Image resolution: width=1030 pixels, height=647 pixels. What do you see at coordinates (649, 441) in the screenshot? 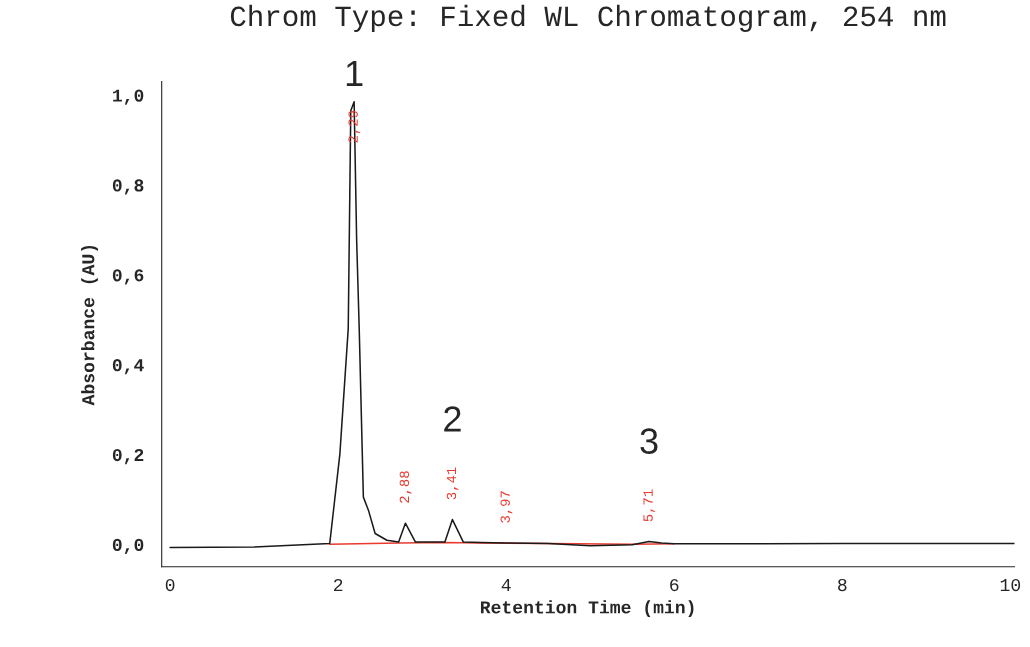
I see `annotation: 3` at bounding box center [649, 441].